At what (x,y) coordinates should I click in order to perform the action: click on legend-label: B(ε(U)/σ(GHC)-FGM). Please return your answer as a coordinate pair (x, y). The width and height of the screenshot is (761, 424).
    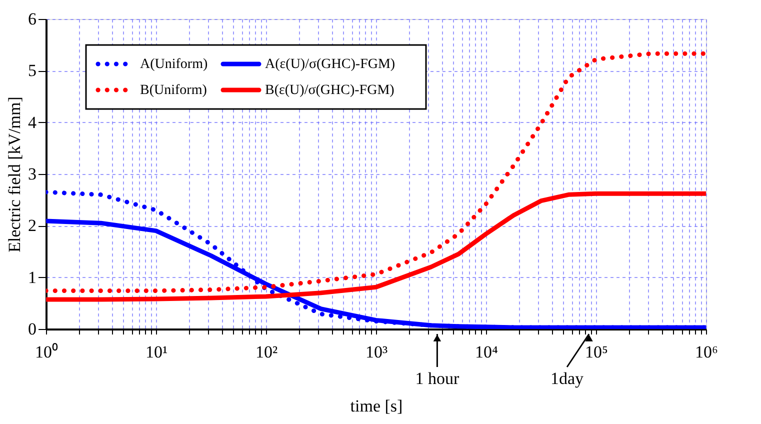
    Looking at the image, I should click on (330, 90).